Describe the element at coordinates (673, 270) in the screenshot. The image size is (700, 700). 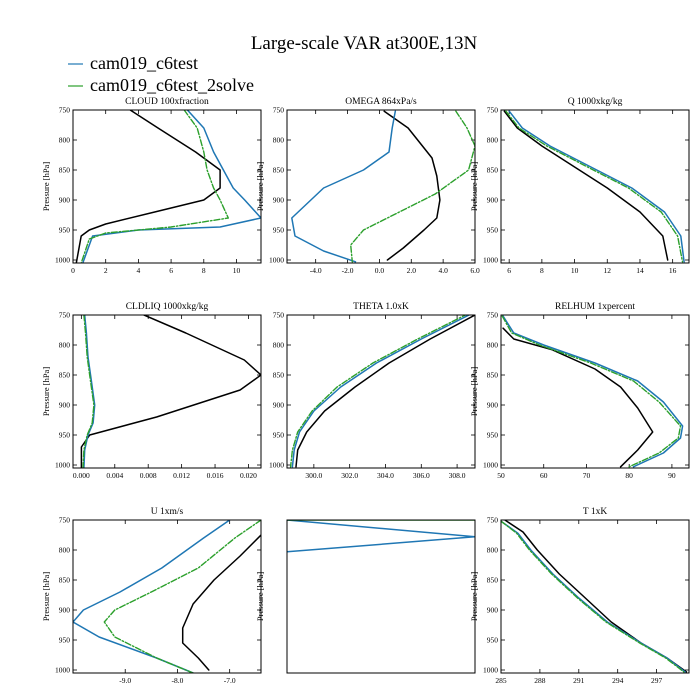
I see `x-tick-label: 16` at that location.